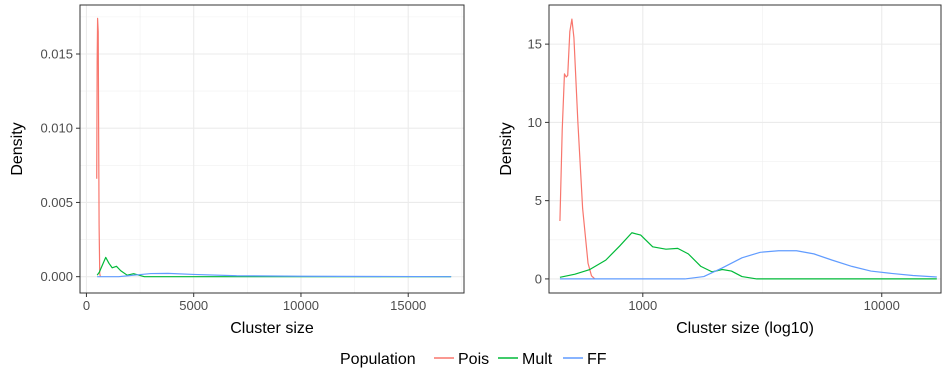 This screenshot has height=376, width=947. What do you see at coordinates (56, 53) in the screenshot?
I see `left-y-tick-label: 0.015` at bounding box center [56, 53].